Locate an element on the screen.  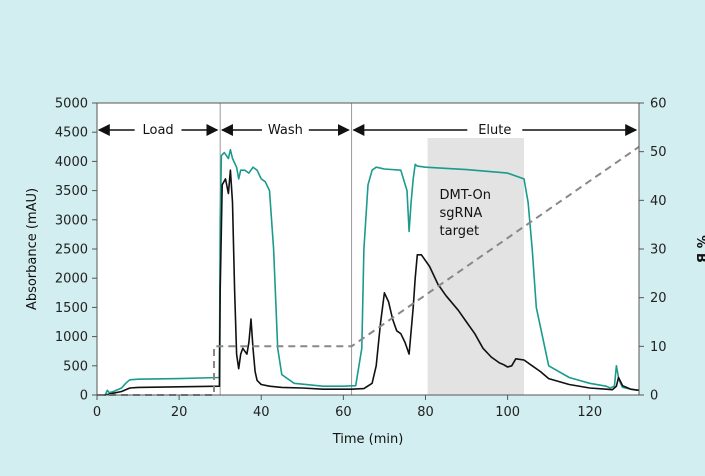
phase-load: Load is located at coordinates (158, 130).